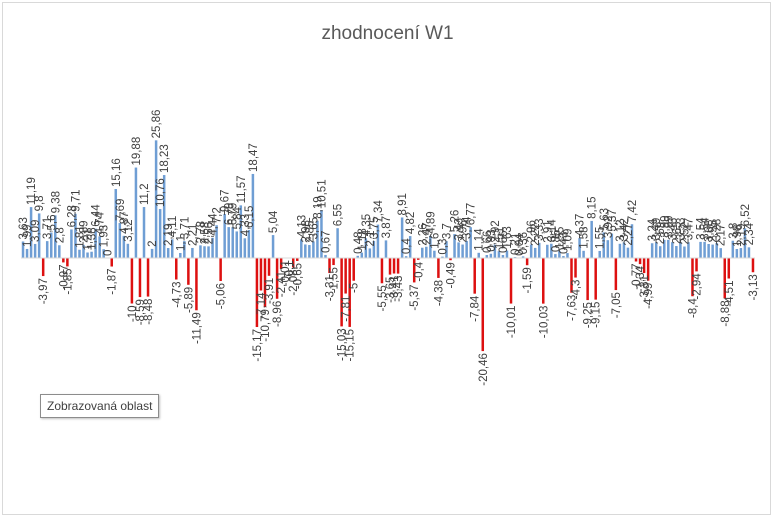  I want to click on data-label: -0,49, so click(452, 275).